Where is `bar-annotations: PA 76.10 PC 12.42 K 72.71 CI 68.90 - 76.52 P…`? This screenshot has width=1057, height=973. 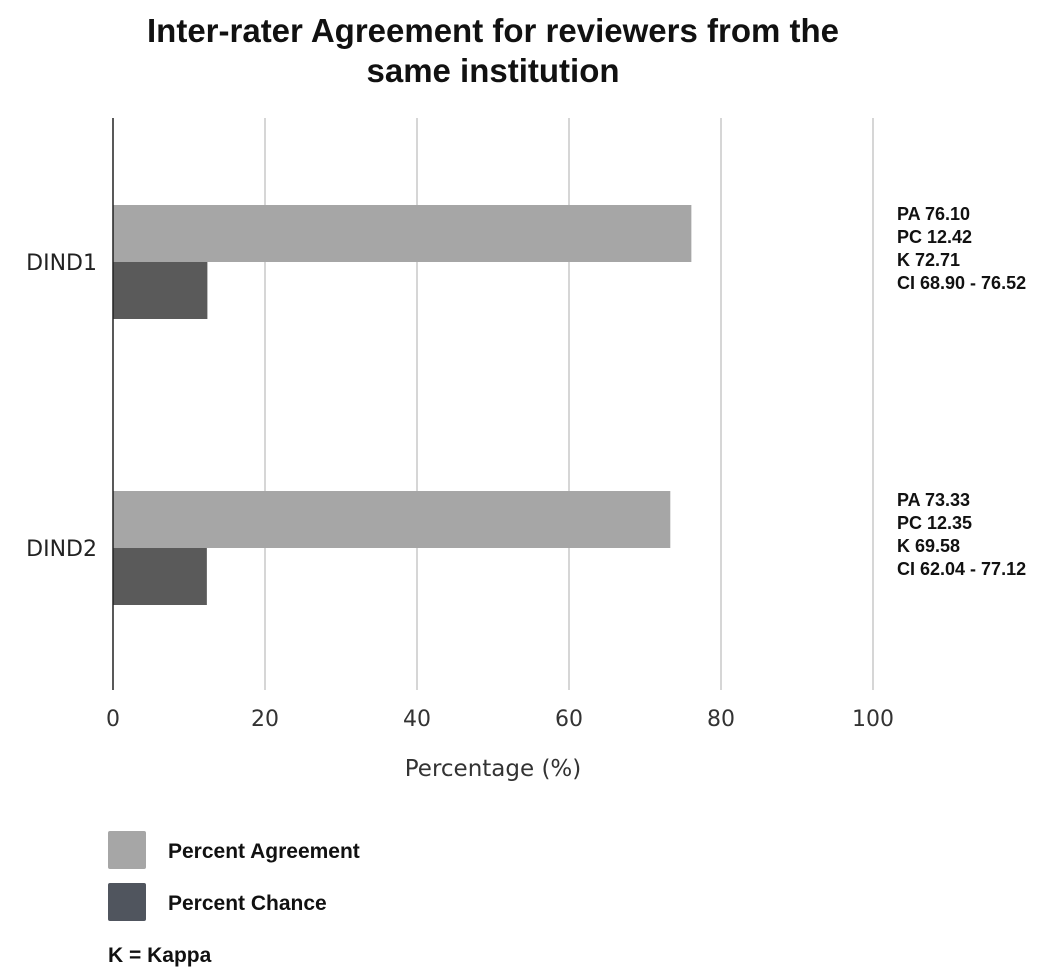 bar-annotations: PA 76.10 PC 12.42 K 72.71 CI 68.90 - 76.52 P… is located at coordinates (961, 391).